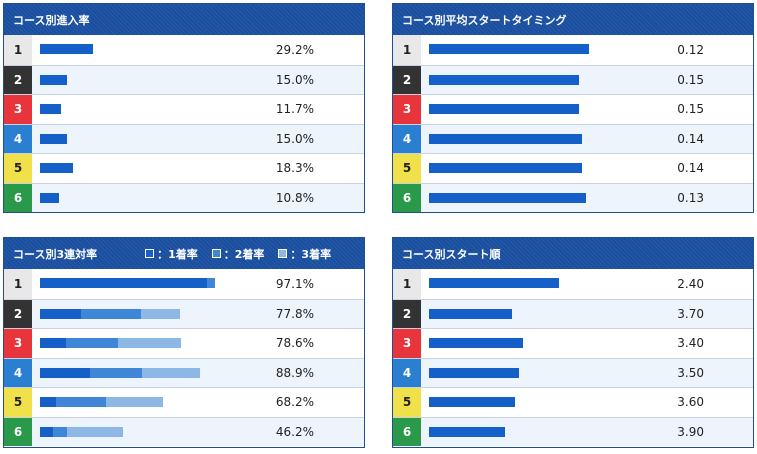 The image size is (757, 454). I want to click on value-label: 0.13, so click(690, 197).